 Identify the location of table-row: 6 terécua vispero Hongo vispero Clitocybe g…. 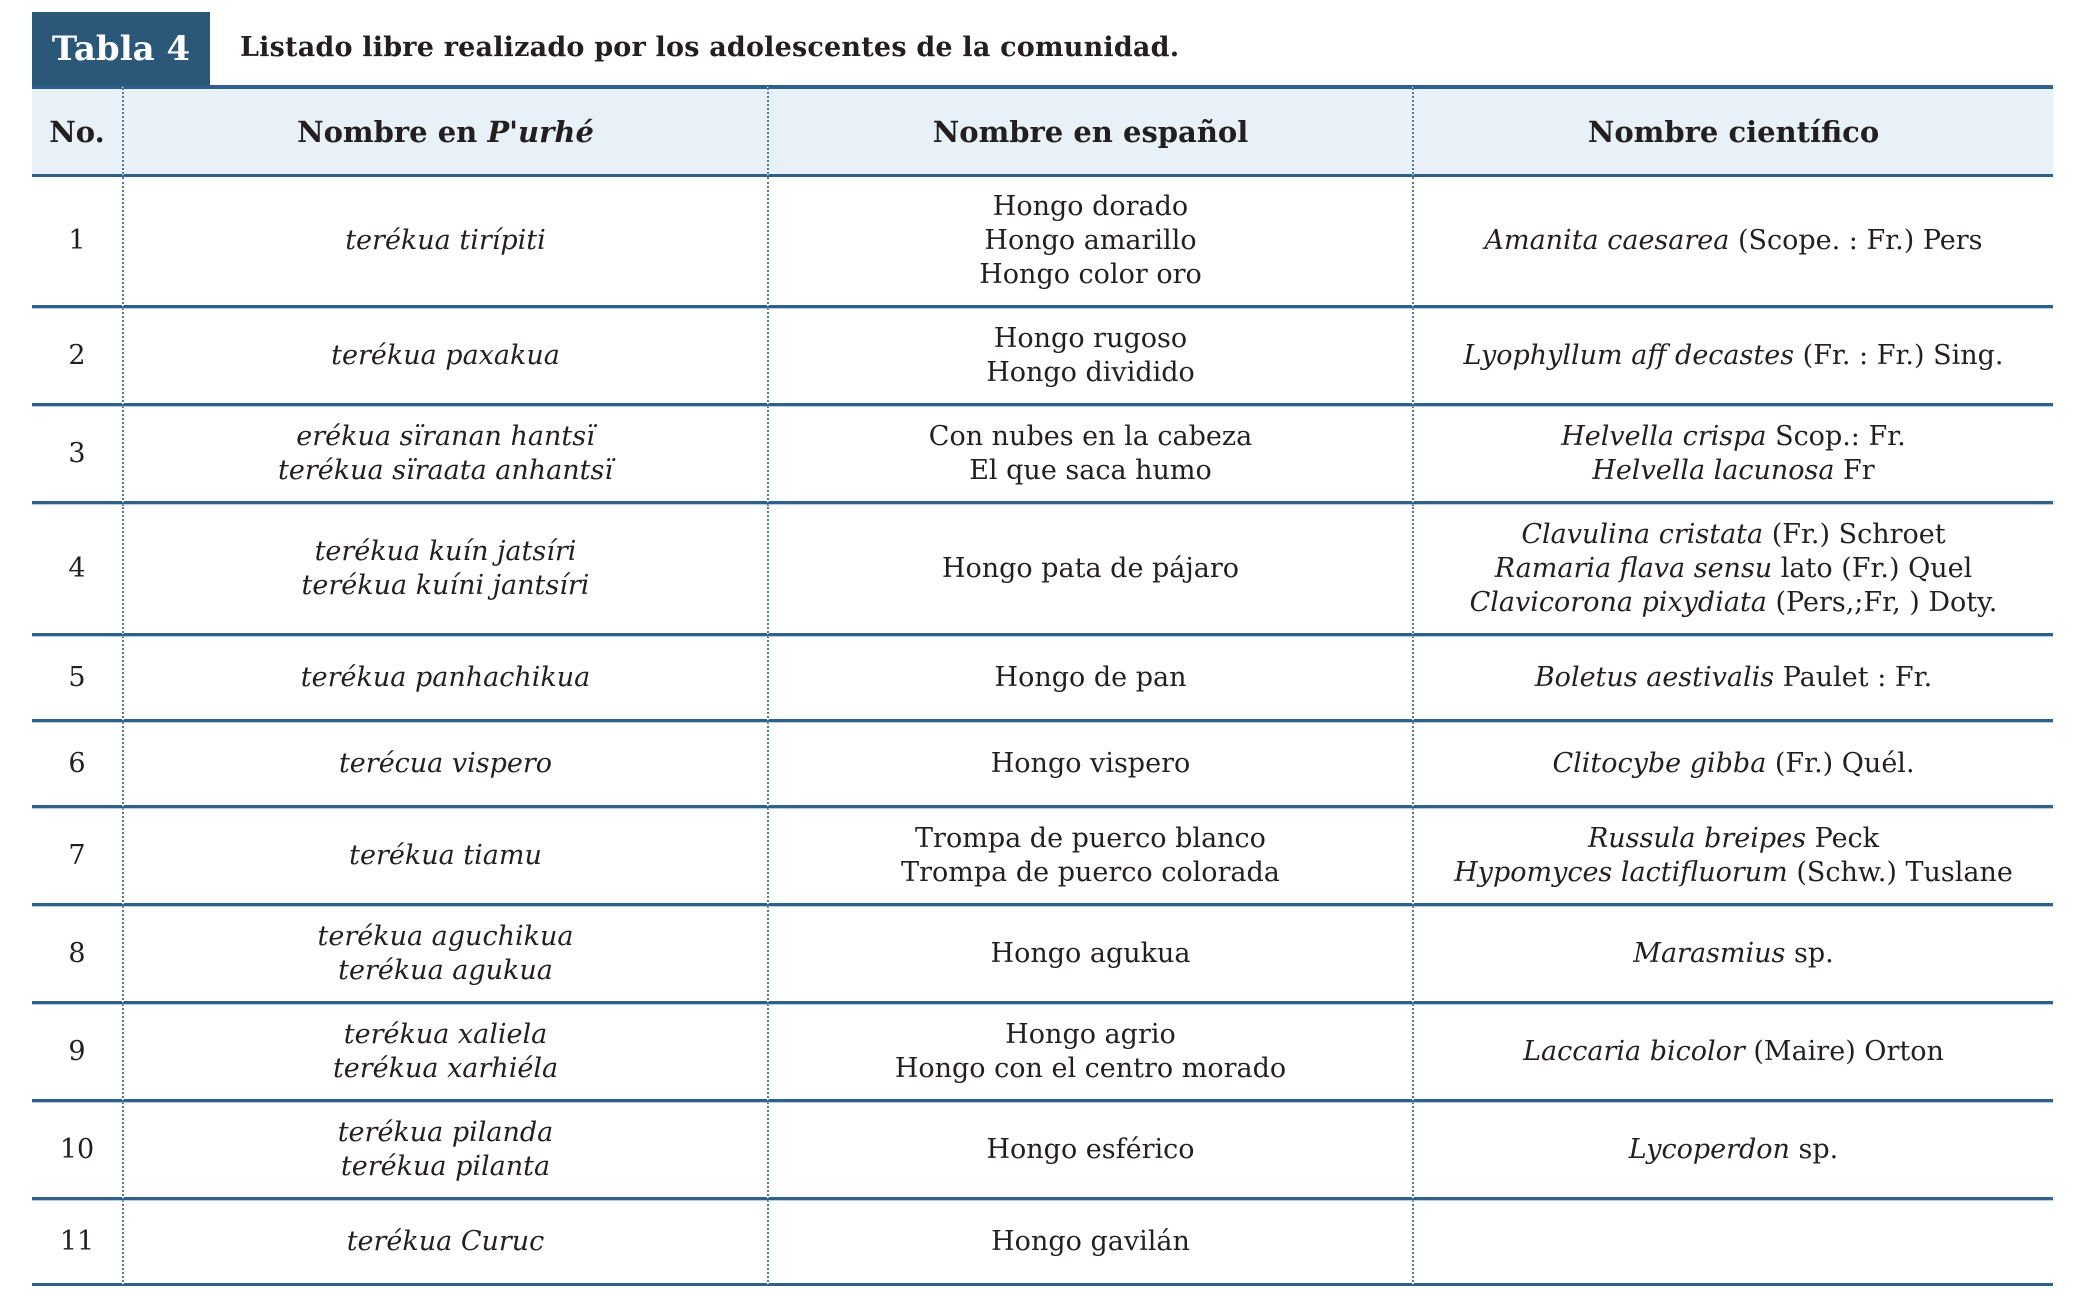
(1042, 765).